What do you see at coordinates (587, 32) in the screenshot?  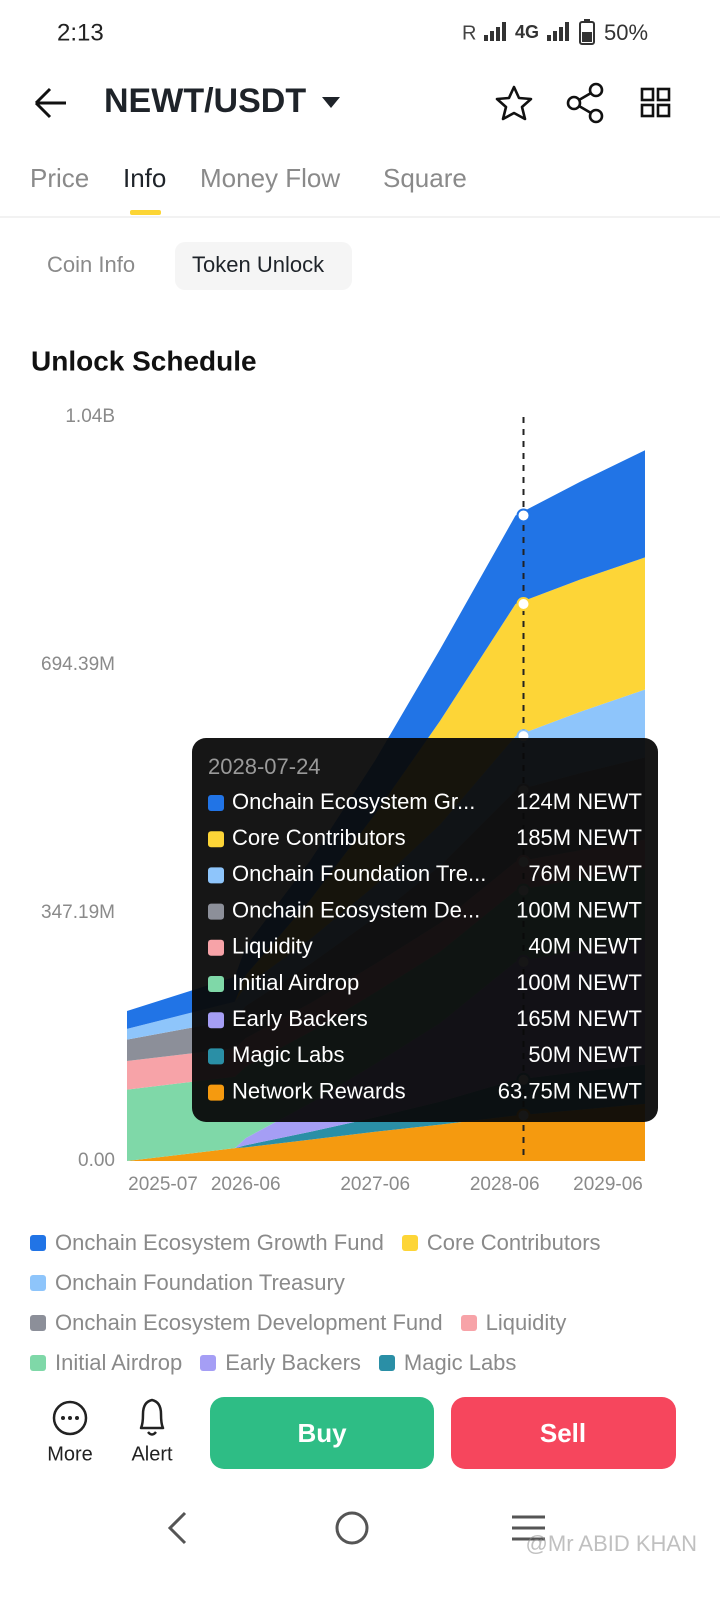 I see `battery-icon` at bounding box center [587, 32].